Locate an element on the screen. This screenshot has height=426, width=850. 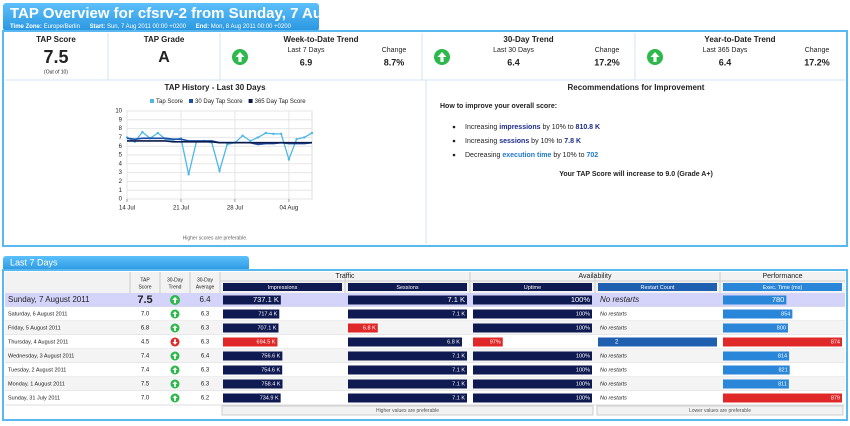
cell-value: 758.4 K is located at coordinates (271, 384).